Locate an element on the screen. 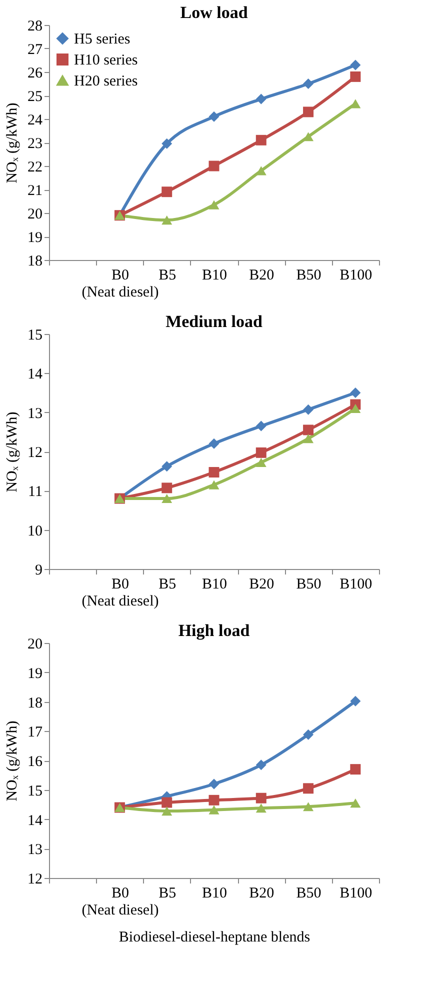 The width and height of the screenshot is (430, 998). y-tick-label: 26 is located at coordinates (35, 74).